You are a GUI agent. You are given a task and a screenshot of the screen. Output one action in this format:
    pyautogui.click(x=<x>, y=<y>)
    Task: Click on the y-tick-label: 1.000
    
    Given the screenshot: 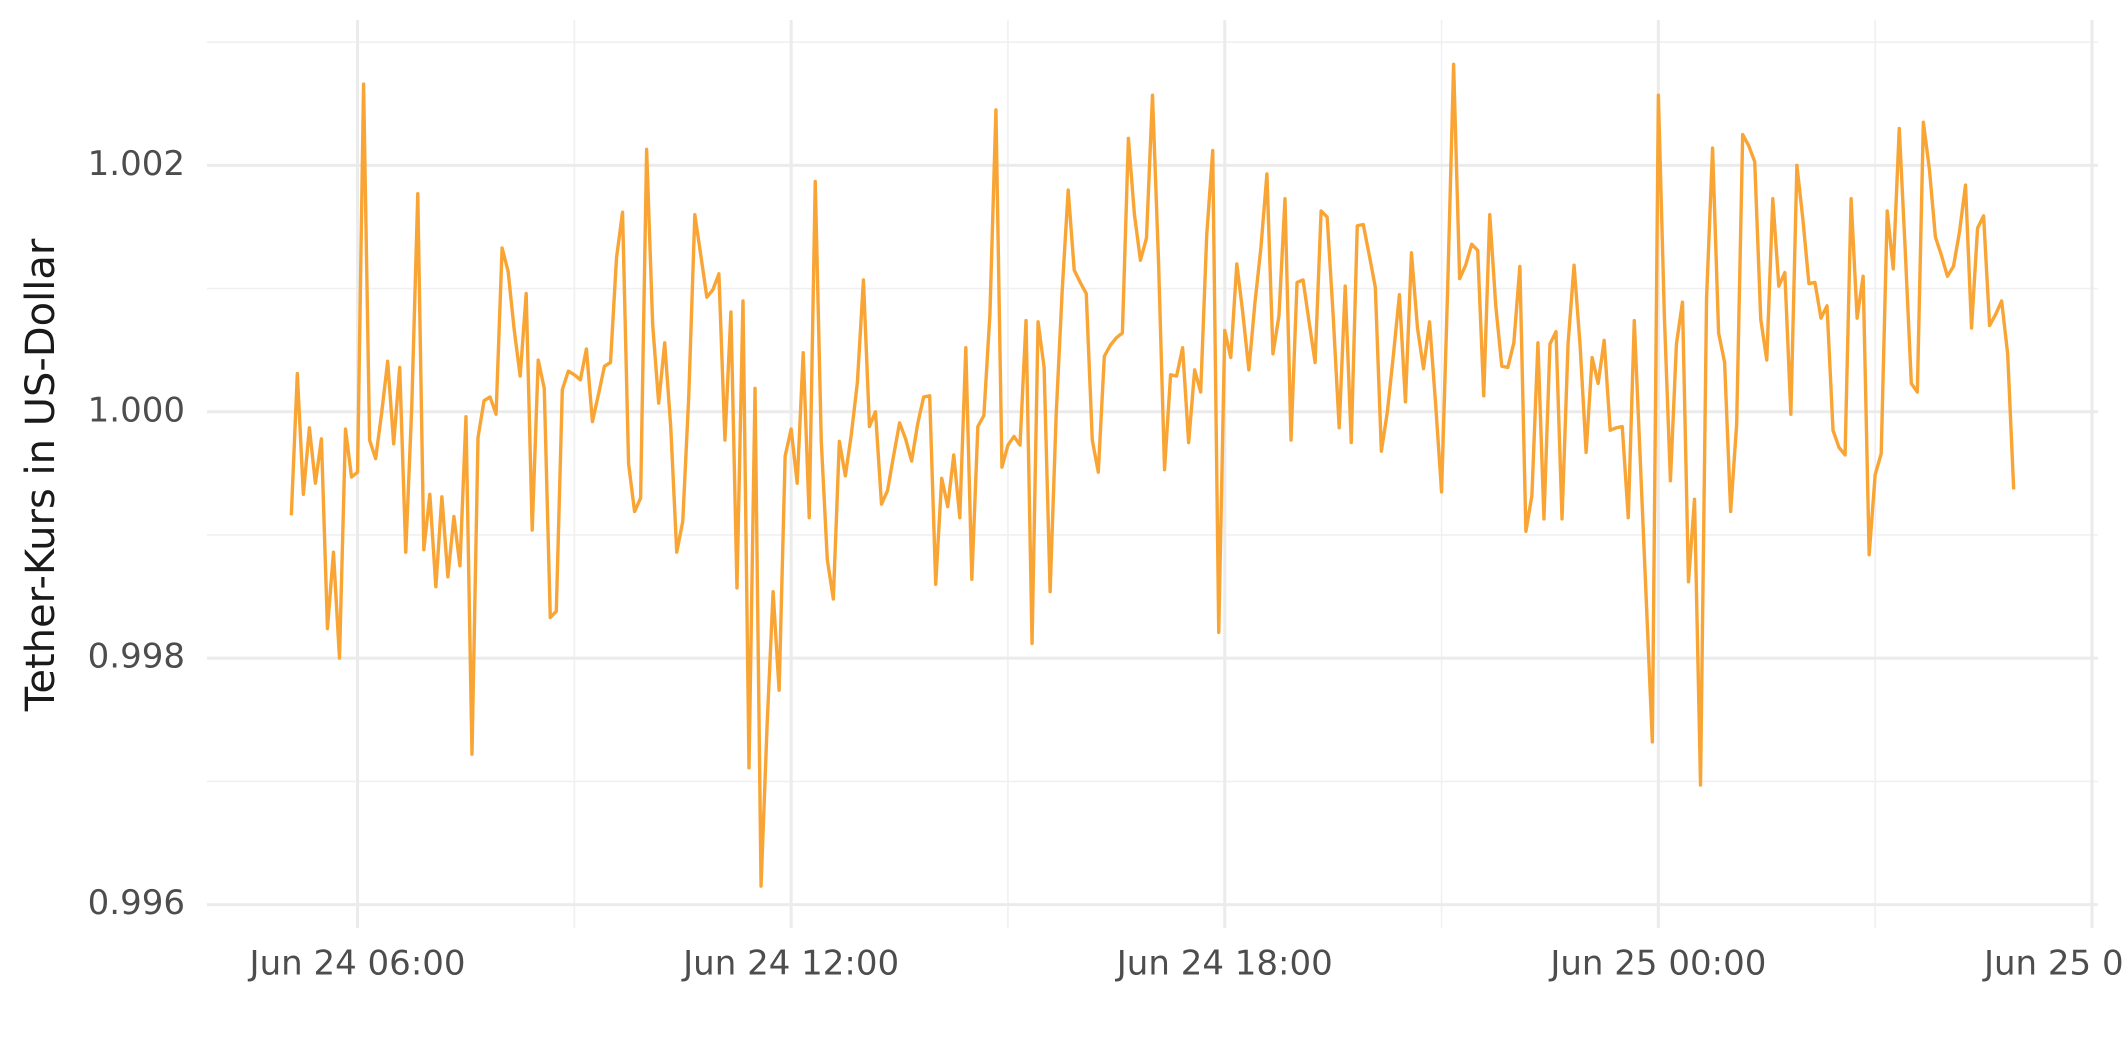 What is the action you would take?
    pyautogui.click(x=136, y=410)
    